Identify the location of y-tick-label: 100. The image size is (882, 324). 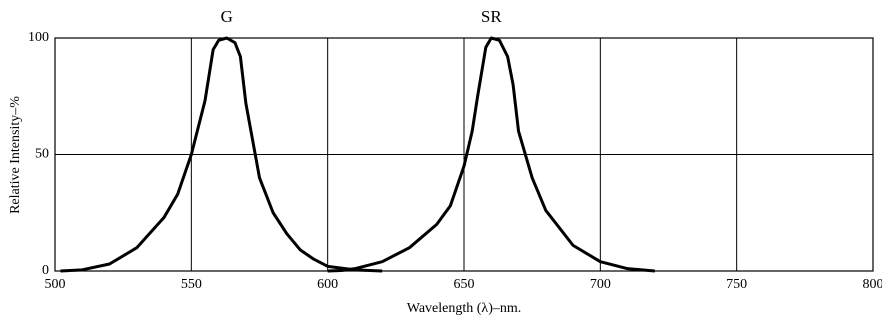
(38, 37).